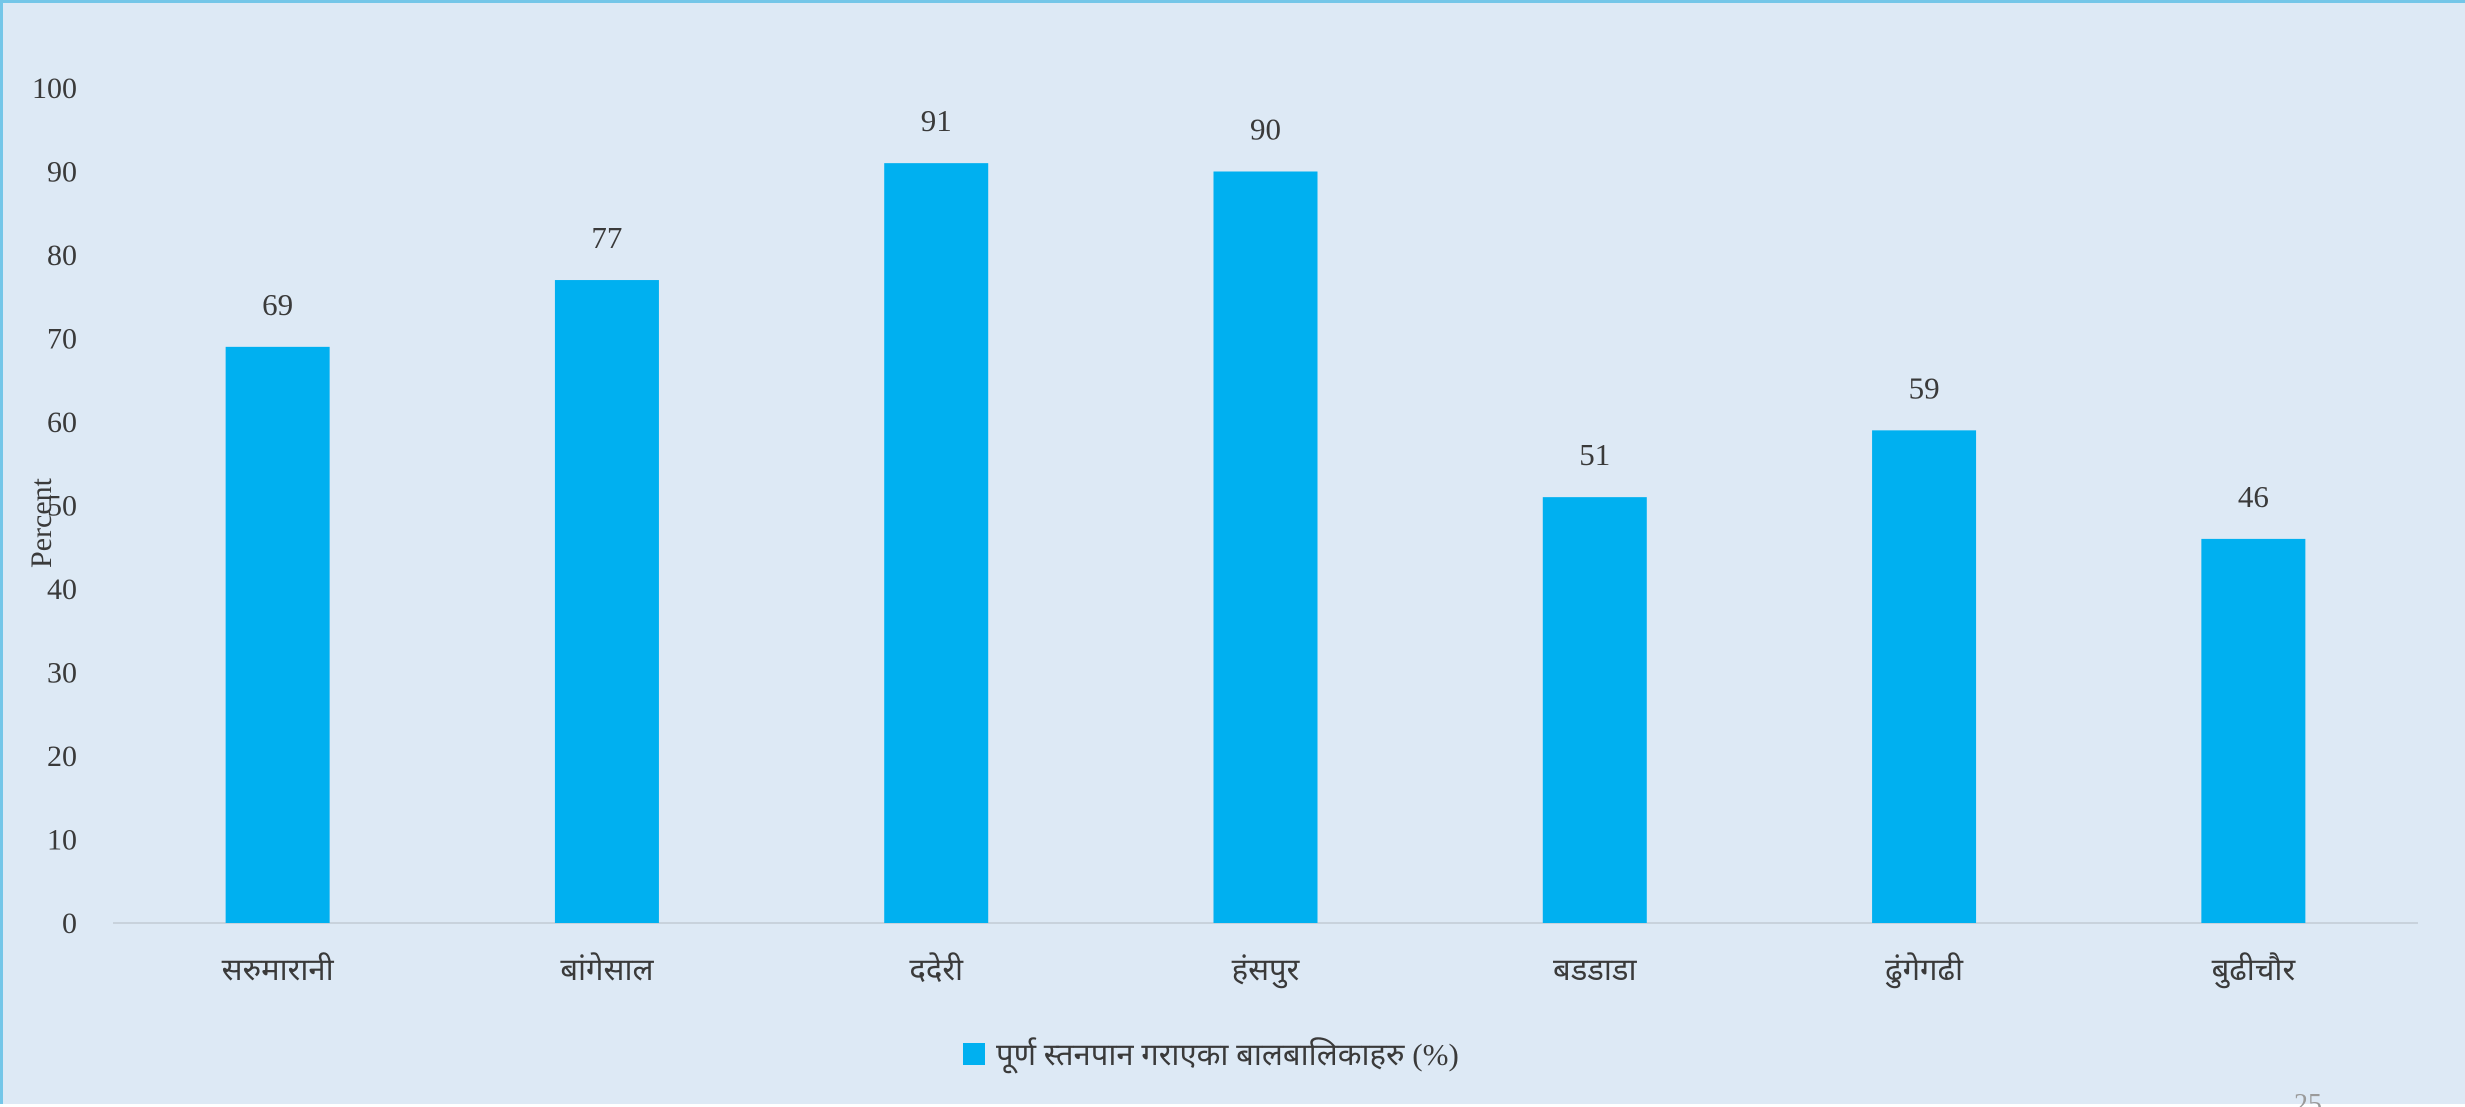 The width and height of the screenshot is (2465, 1107). I want to click on y-tick-label: 60, so click(62, 422).